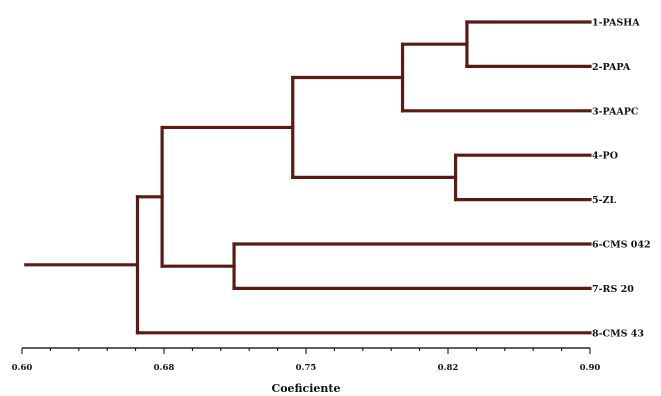  I want to click on leaf-label: 6-CMS 042, so click(621, 245).